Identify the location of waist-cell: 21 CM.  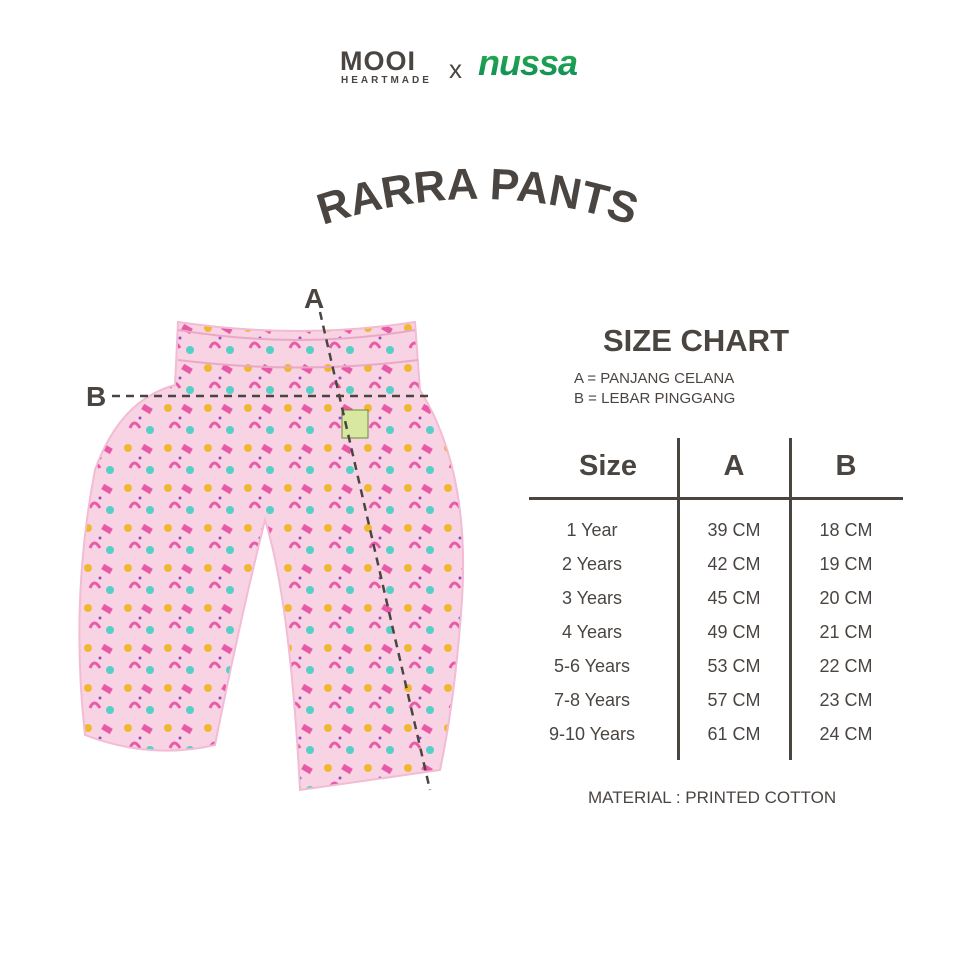
(846, 632).